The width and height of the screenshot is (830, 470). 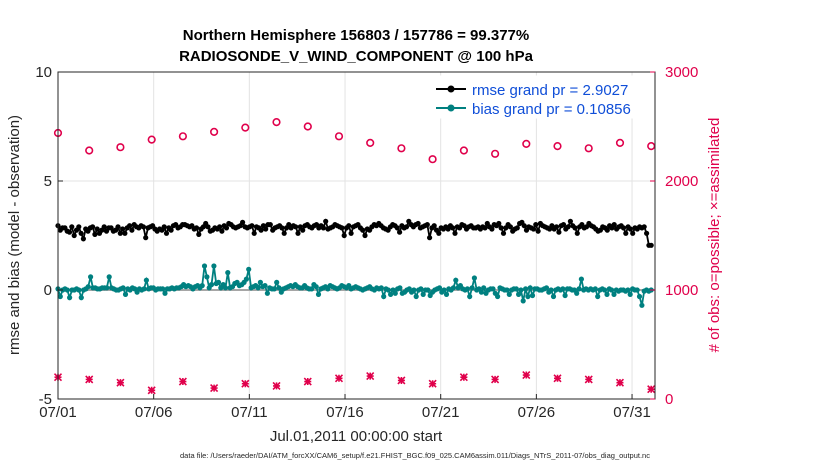 What do you see at coordinates (14, 235) in the screenshot?
I see `y-axis-label-left: rmse and bias (model - observation)` at bounding box center [14, 235].